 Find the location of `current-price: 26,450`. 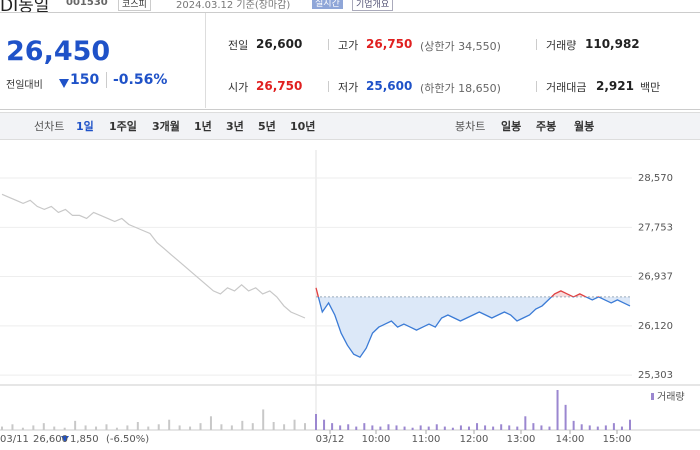

current-price: 26,450 is located at coordinates (58, 51).